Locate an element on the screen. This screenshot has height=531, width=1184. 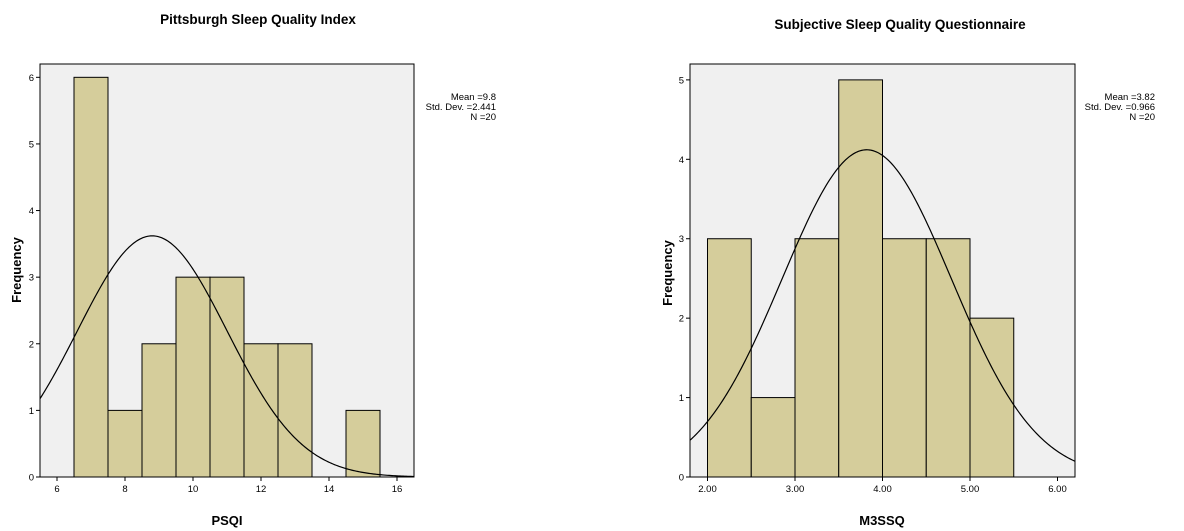
x-tick-label-0: 6 is located at coordinates (56, 489).